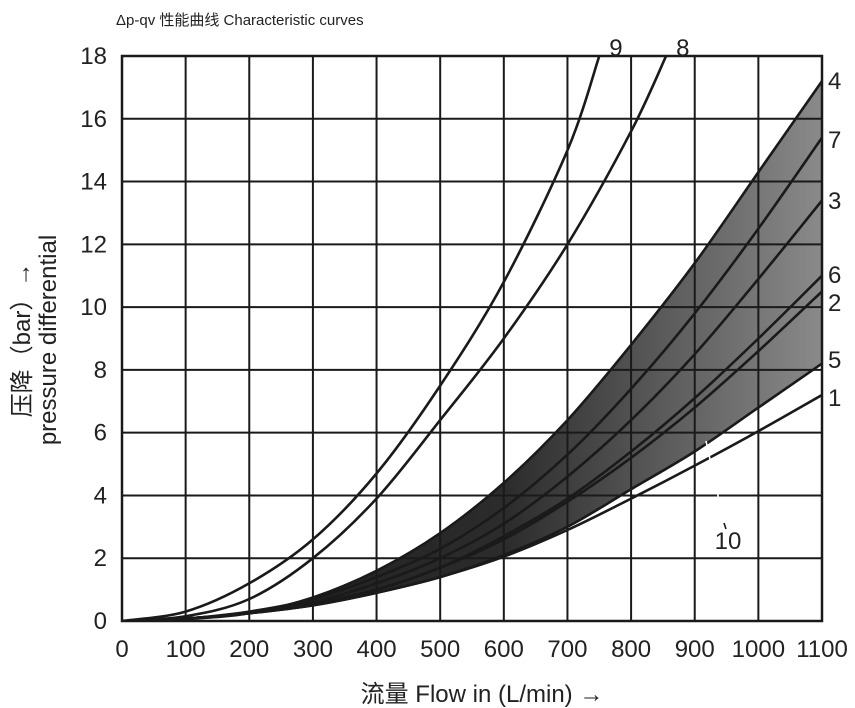  I want to click on y-tick-label: 2, so click(100, 558).